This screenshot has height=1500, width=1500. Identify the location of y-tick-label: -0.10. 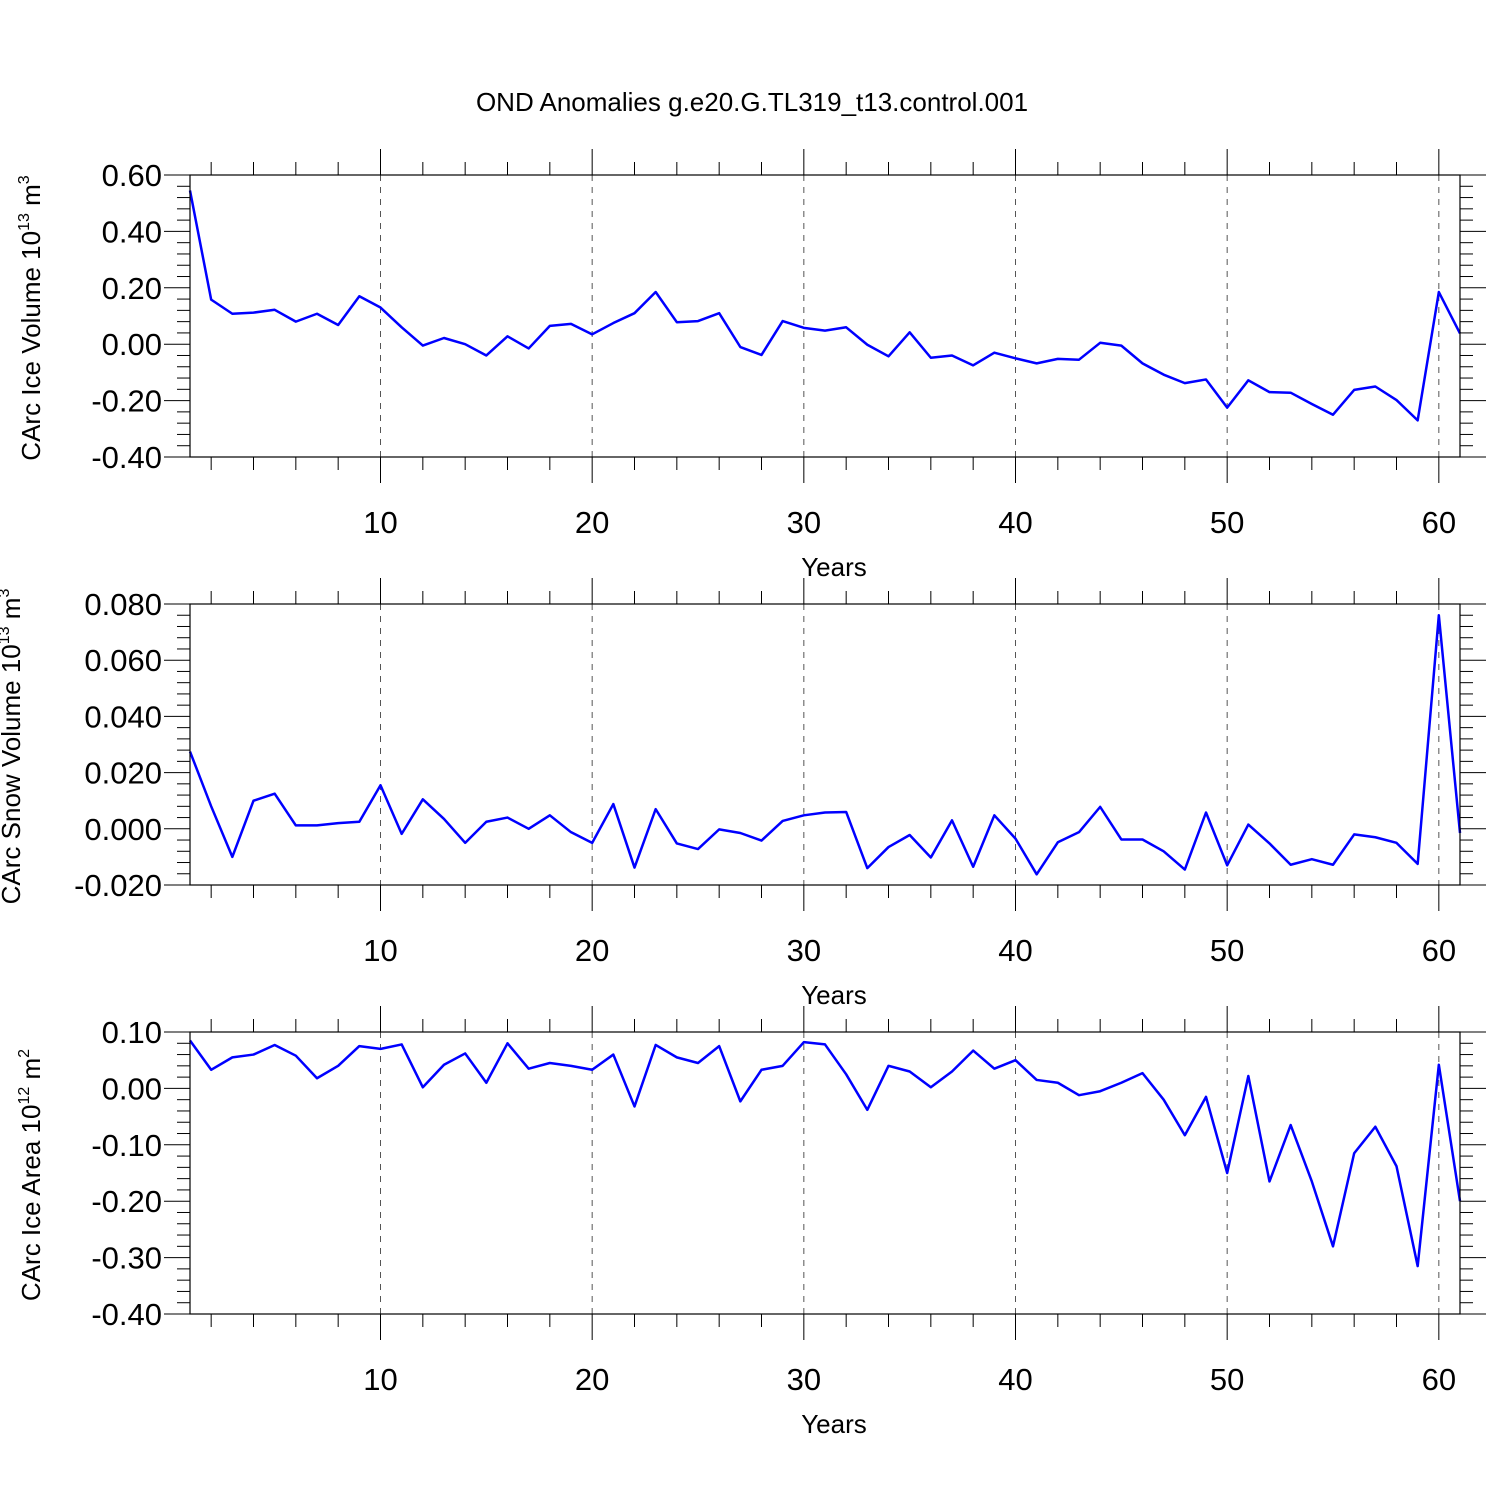
(126, 1145).